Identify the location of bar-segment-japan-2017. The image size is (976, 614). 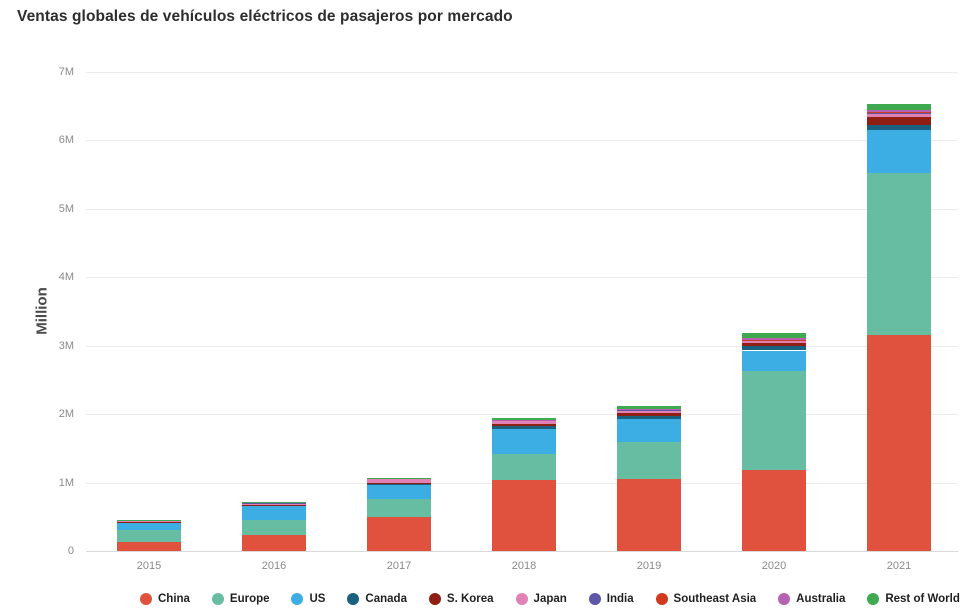
(399, 480).